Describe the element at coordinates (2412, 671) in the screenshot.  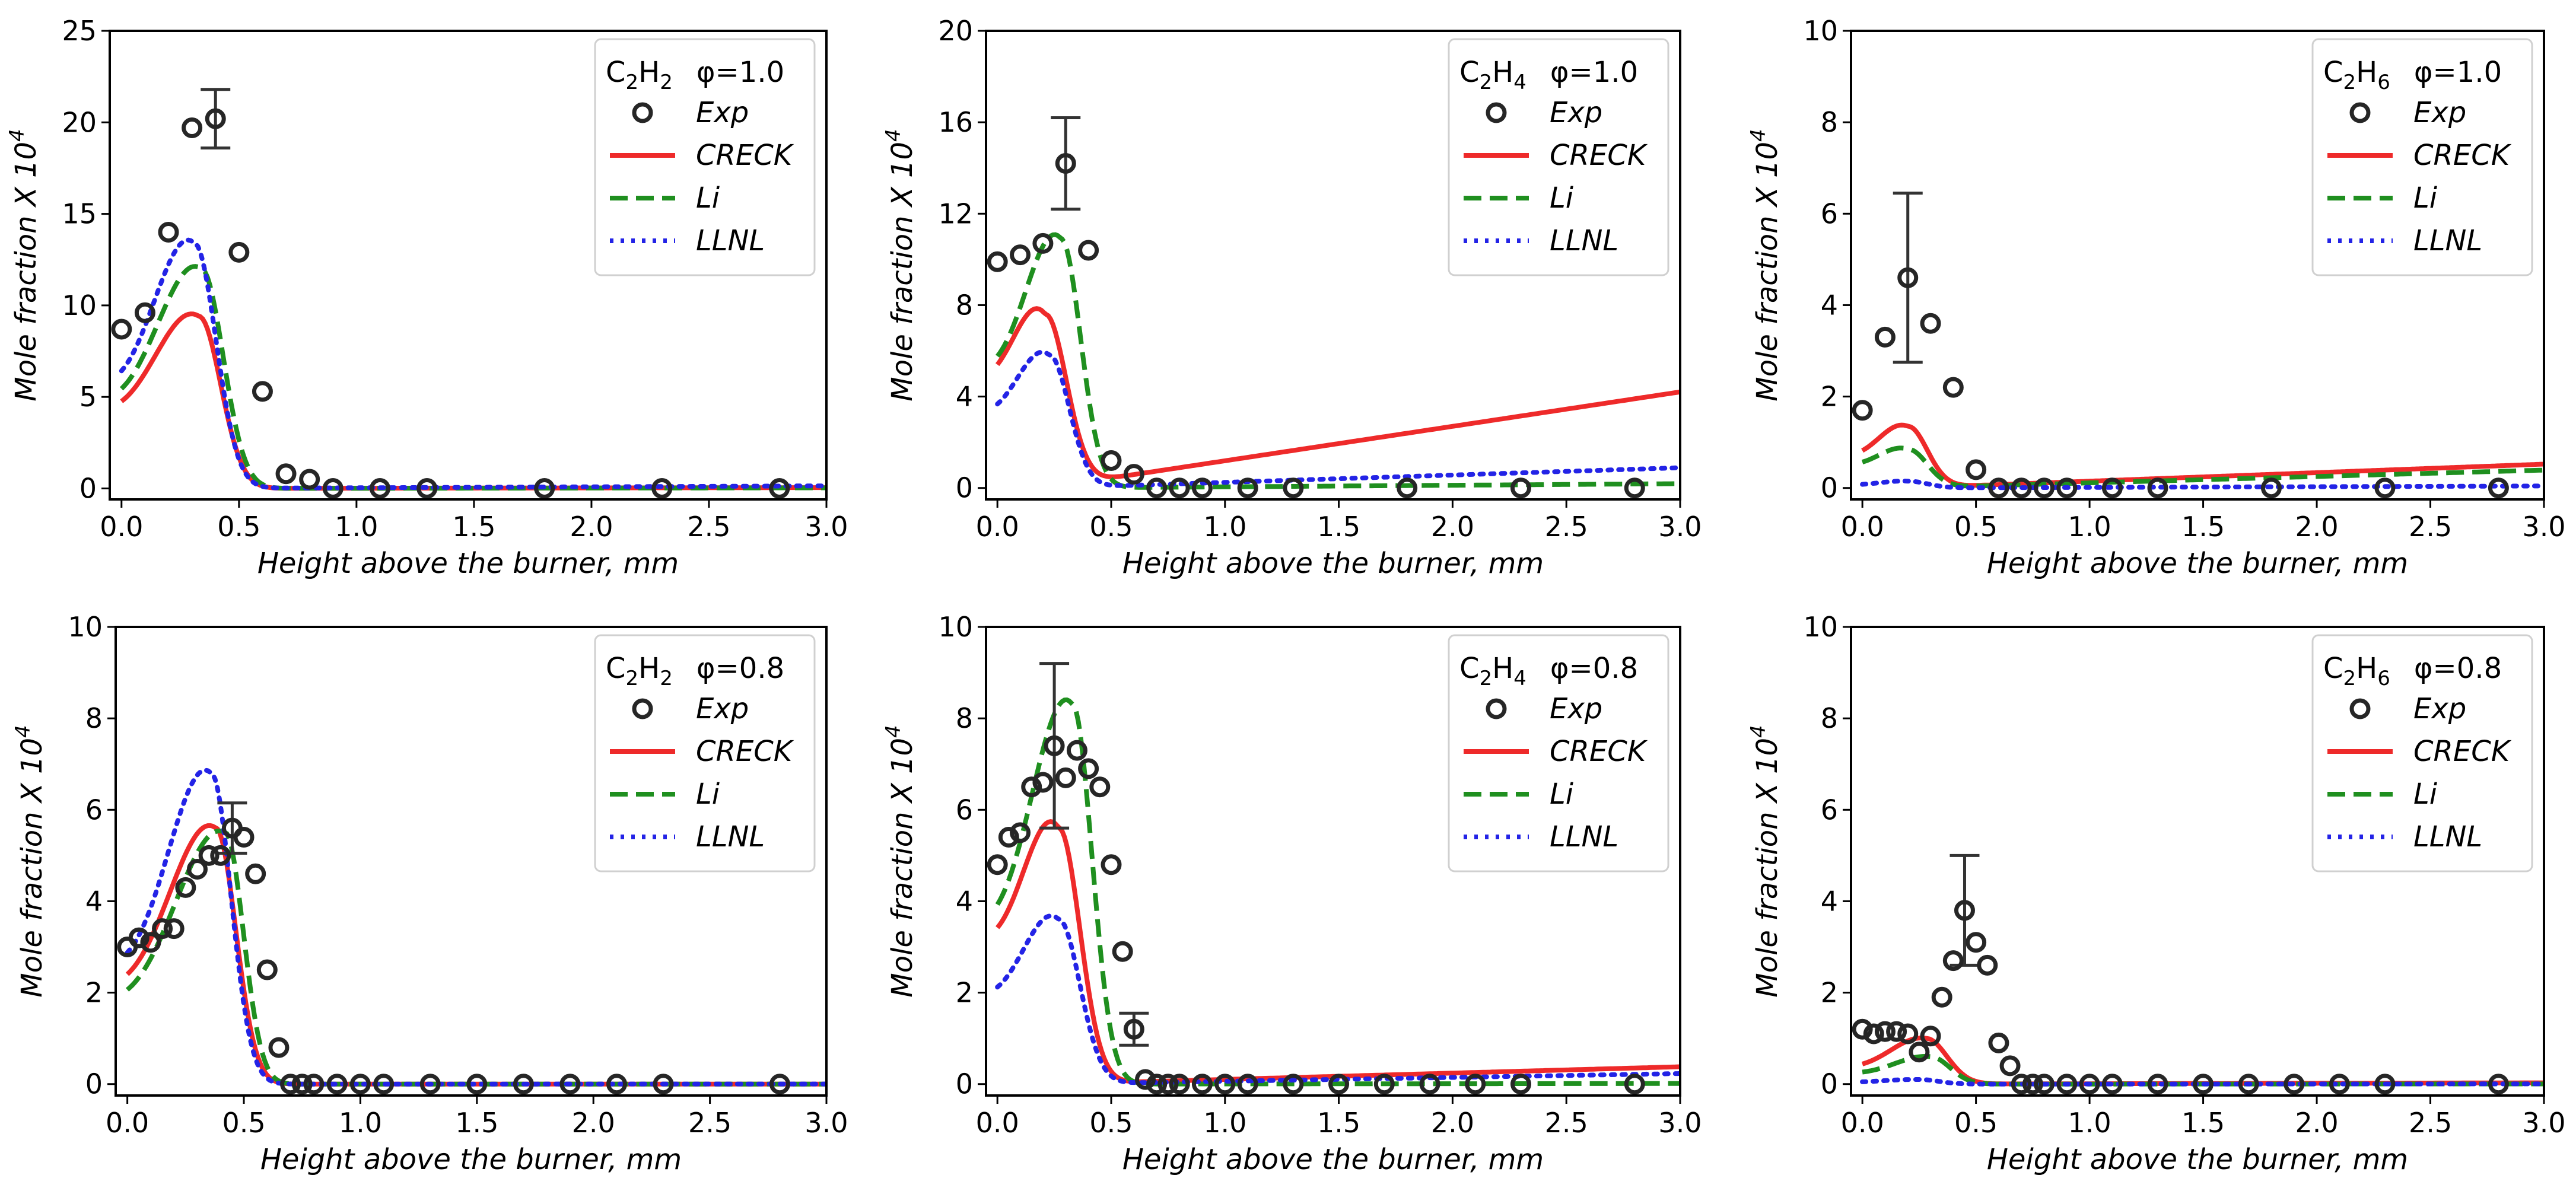
I see `legend-title: C2H6 φ=0.8` at that location.